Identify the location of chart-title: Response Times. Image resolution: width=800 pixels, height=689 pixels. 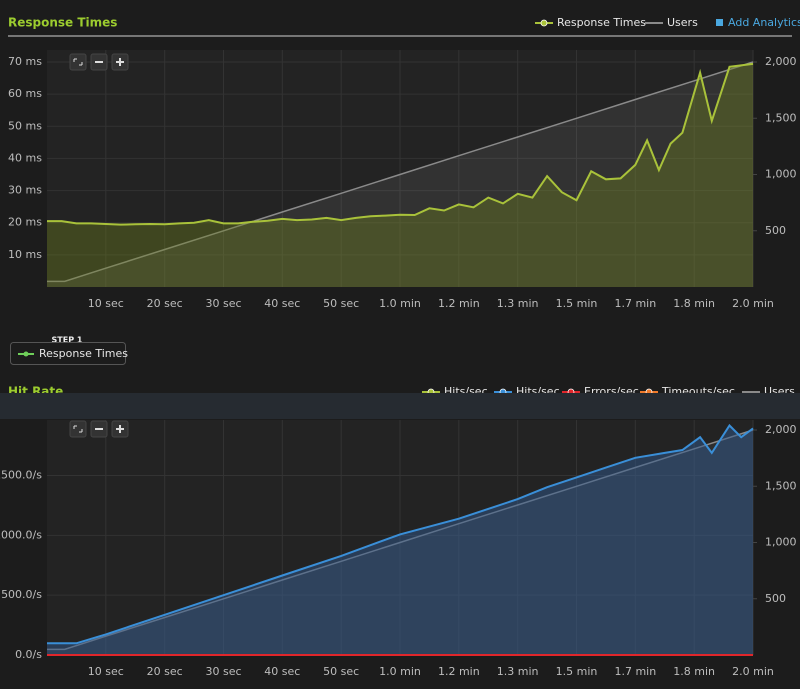
(62, 23).